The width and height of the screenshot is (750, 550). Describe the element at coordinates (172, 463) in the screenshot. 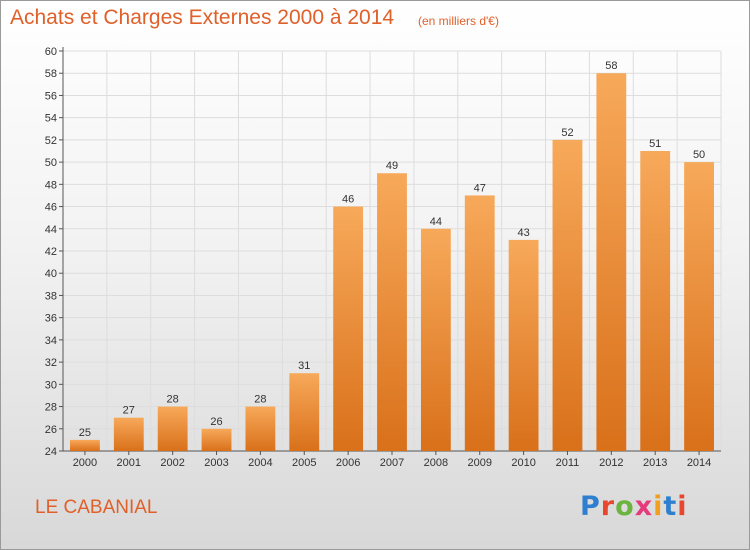

I see `x-tick-label: 2002` at that location.